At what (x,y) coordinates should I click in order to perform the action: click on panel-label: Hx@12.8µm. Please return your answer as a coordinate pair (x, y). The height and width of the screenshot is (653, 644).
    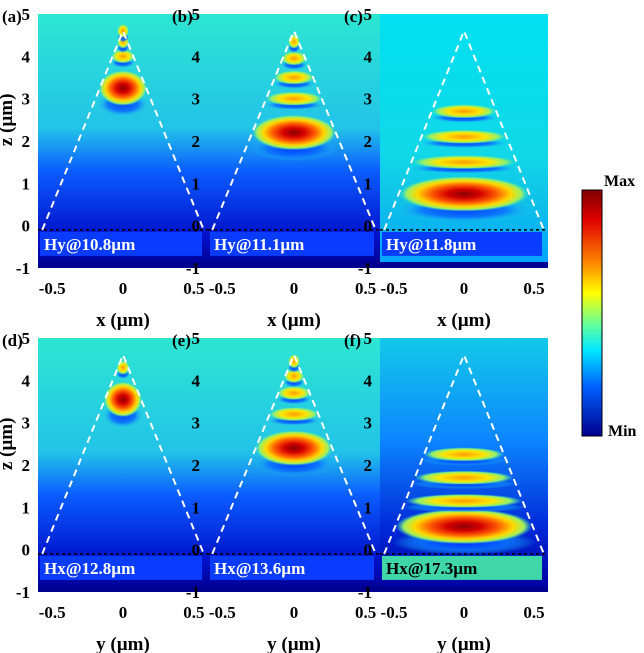
    Looking at the image, I should click on (89, 568).